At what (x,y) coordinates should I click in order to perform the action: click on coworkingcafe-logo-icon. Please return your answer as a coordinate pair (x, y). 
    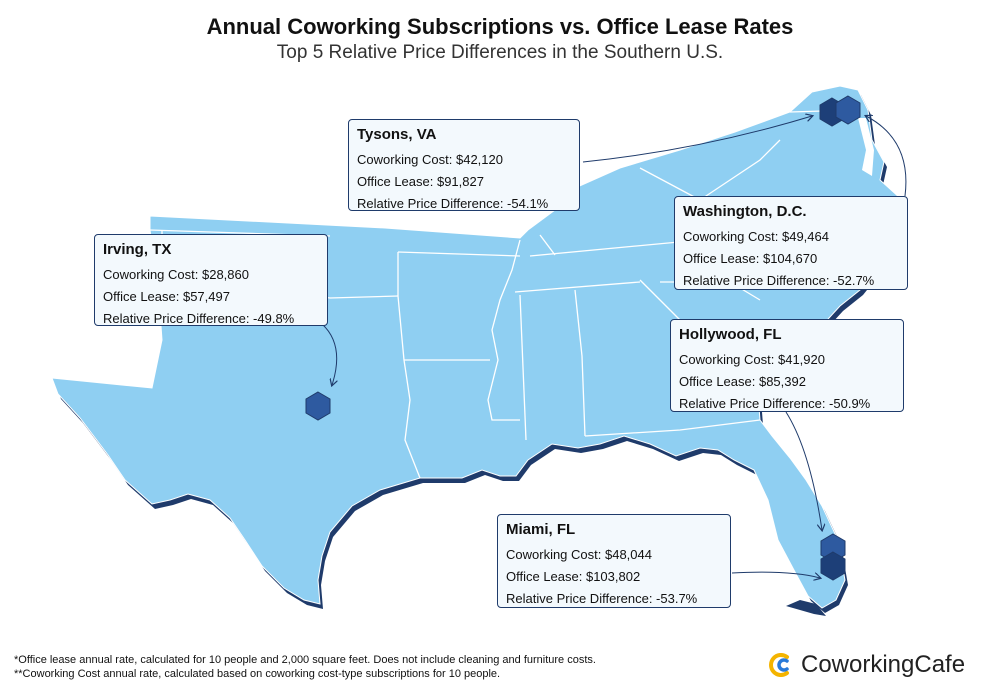
    Looking at the image, I should click on (779, 665).